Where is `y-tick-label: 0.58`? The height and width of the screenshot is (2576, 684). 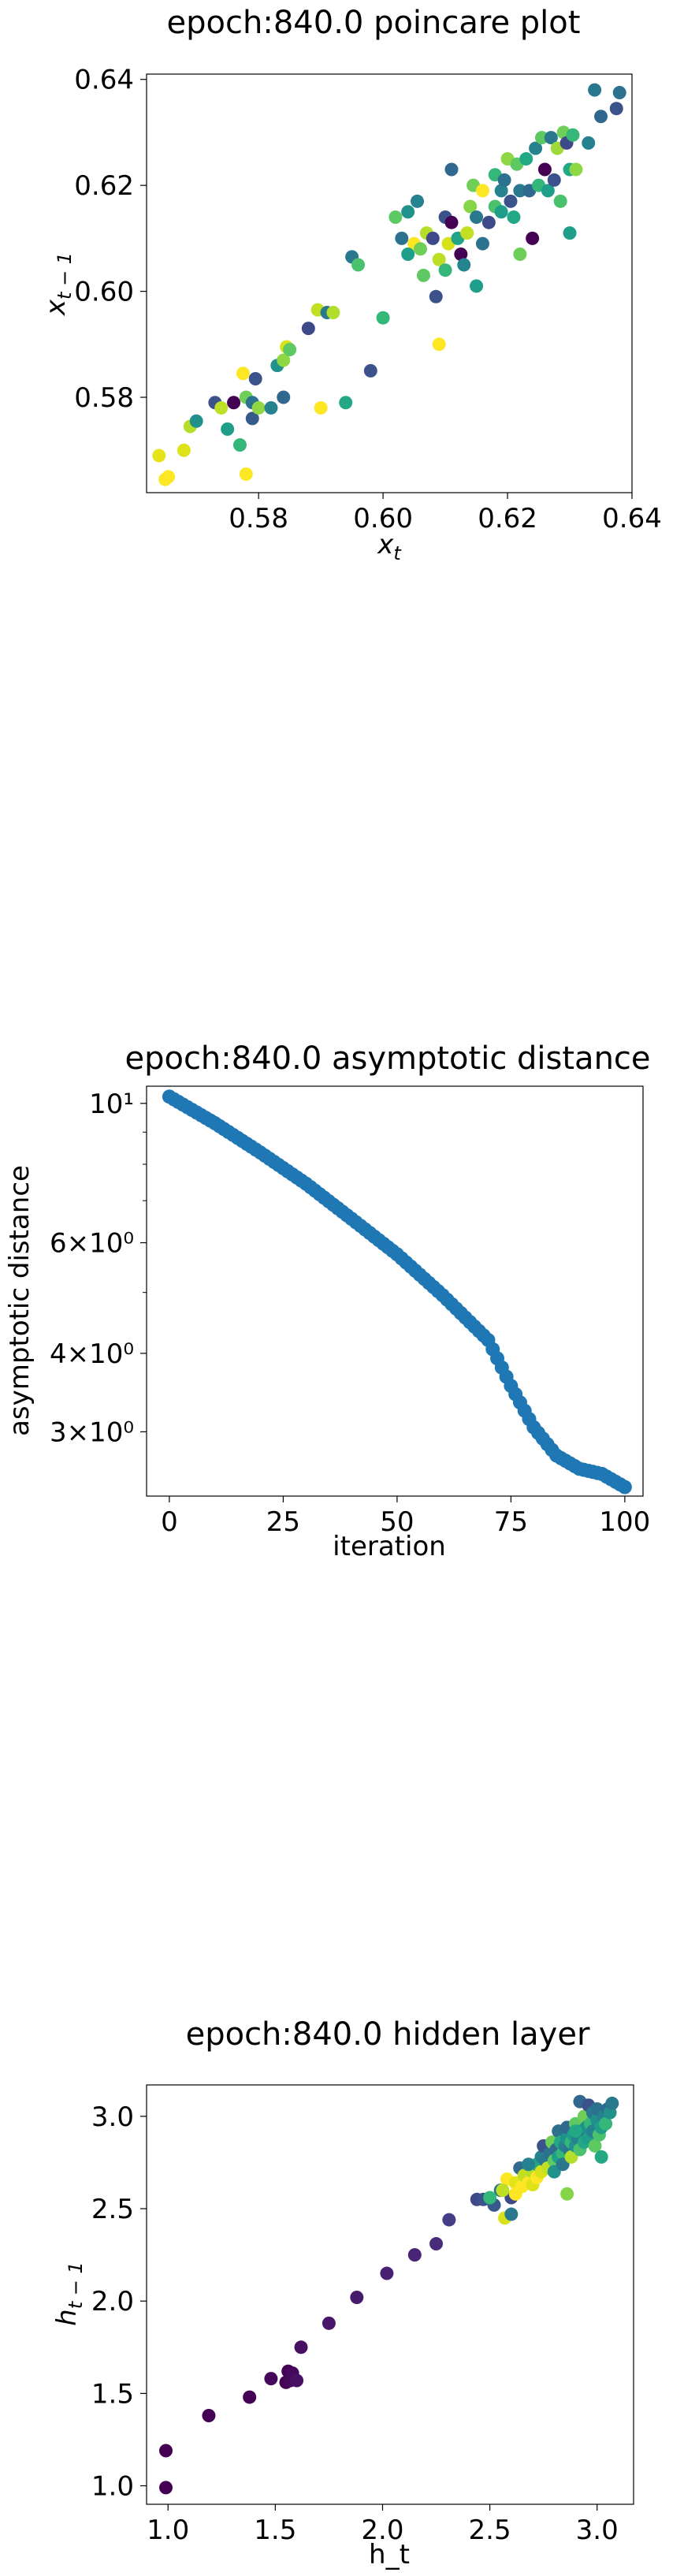
y-tick-label: 0.58 is located at coordinates (104, 398).